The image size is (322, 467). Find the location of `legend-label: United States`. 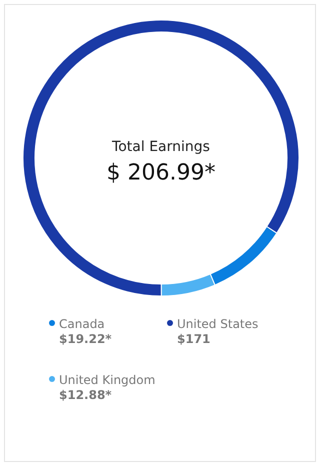

legend-label: United States is located at coordinates (218, 324).